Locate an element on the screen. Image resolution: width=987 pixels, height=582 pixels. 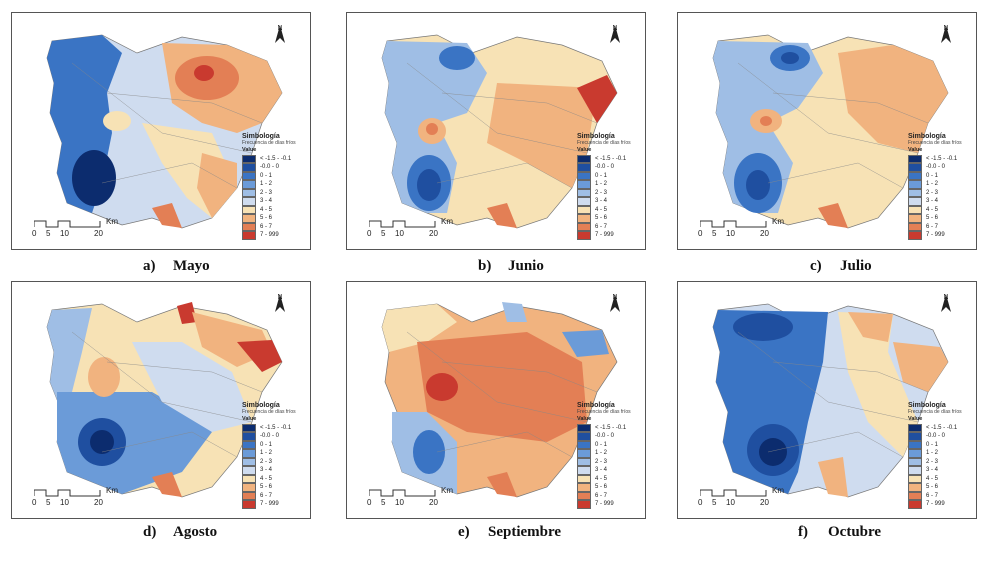
legend-title: Simbología is located at coordinates (596, 405).